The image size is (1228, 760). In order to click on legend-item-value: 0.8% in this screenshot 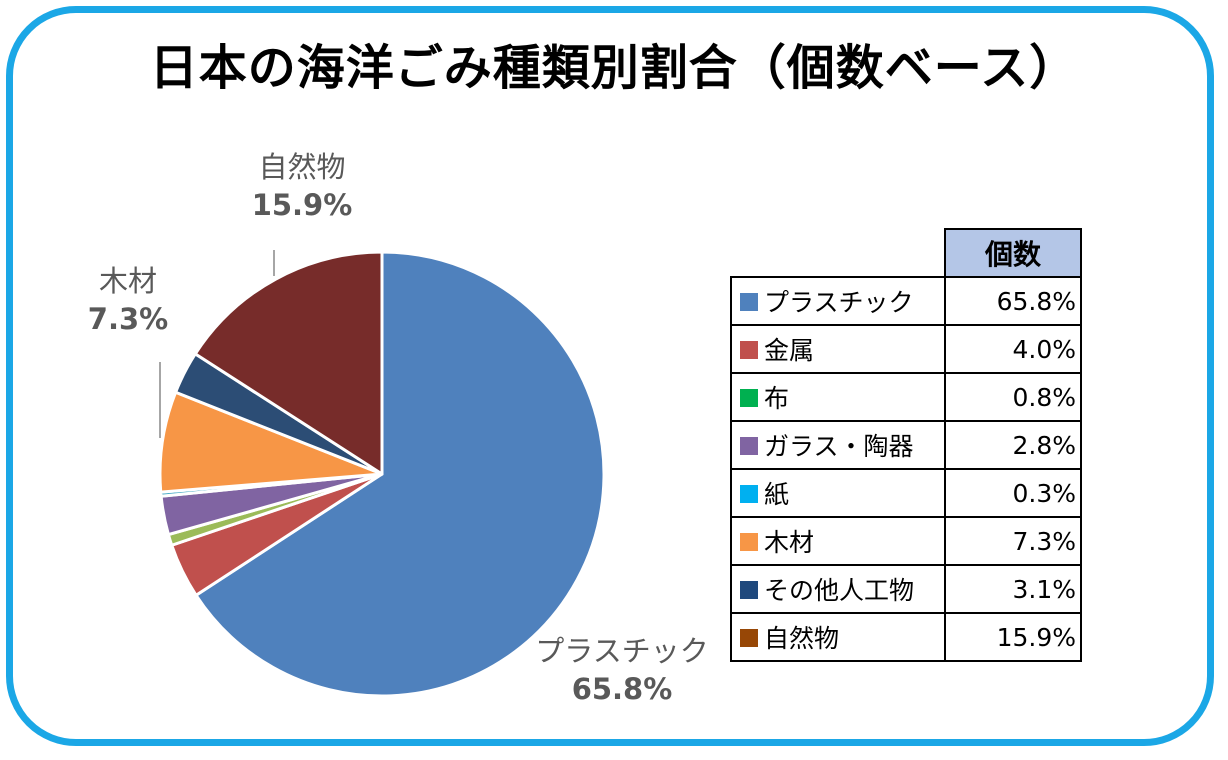, I will do `click(1013, 397)`.